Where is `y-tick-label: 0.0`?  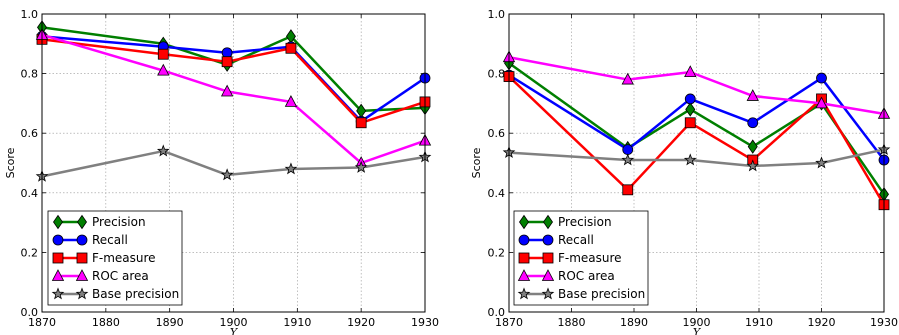
y-tick-label: 0.0 is located at coordinates (30, 312).